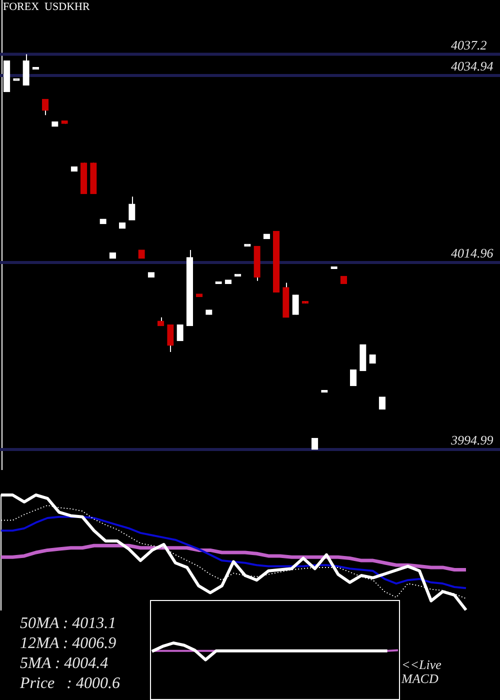  What do you see at coordinates (68, 644) in the screenshot?
I see `text: 12MA : 4006.9` at bounding box center [68, 644].